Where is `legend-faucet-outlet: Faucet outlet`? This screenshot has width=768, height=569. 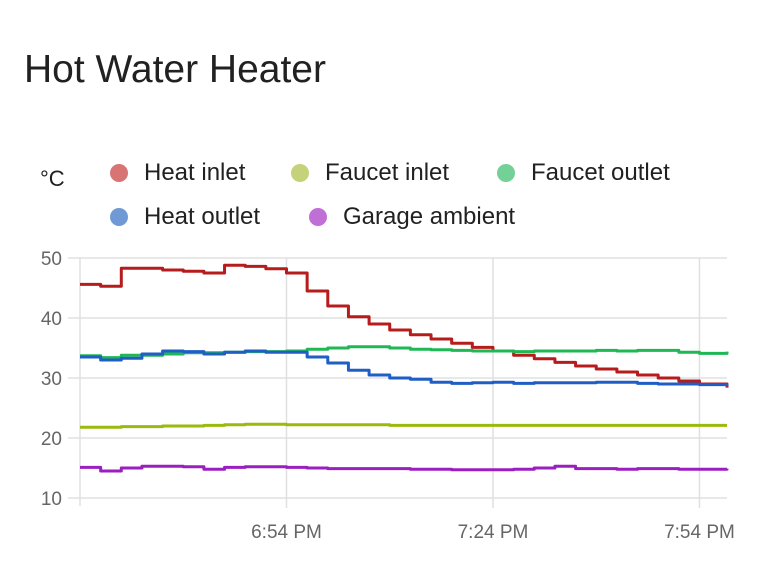
legend-faucet-outlet: Faucet outlet is located at coordinates (583, 173).